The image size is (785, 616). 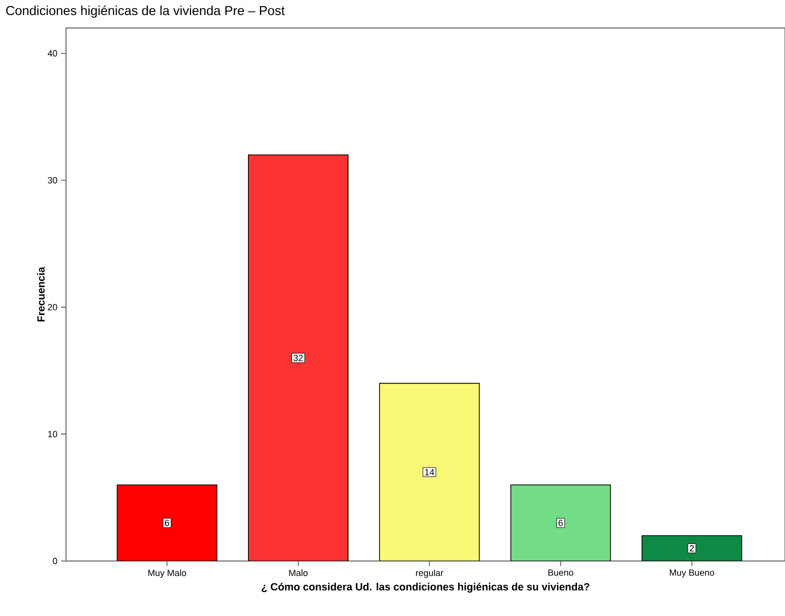 What do you see at coordinates (561, 573) in the screenshot?
I see `x-tick-label: Bueno` at bounding box center [561, 573].